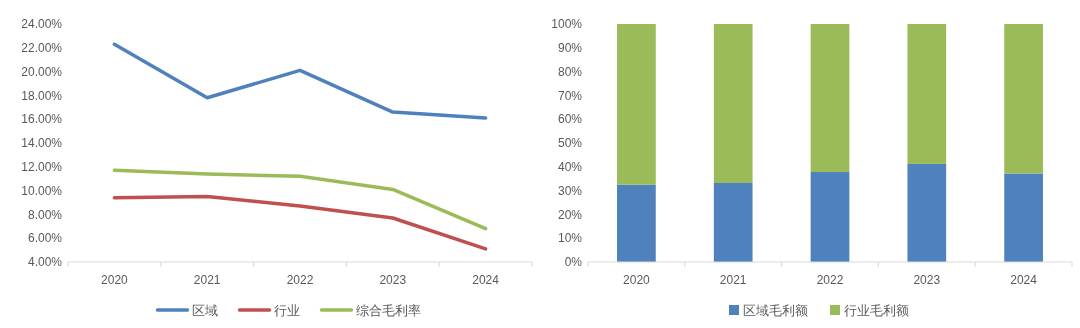 The width and height of the screenshot is (1080, 328). Describe the element at coordinates (42, 95) in the screenshot. I see `y-tick-label: 18.00%` at that location.